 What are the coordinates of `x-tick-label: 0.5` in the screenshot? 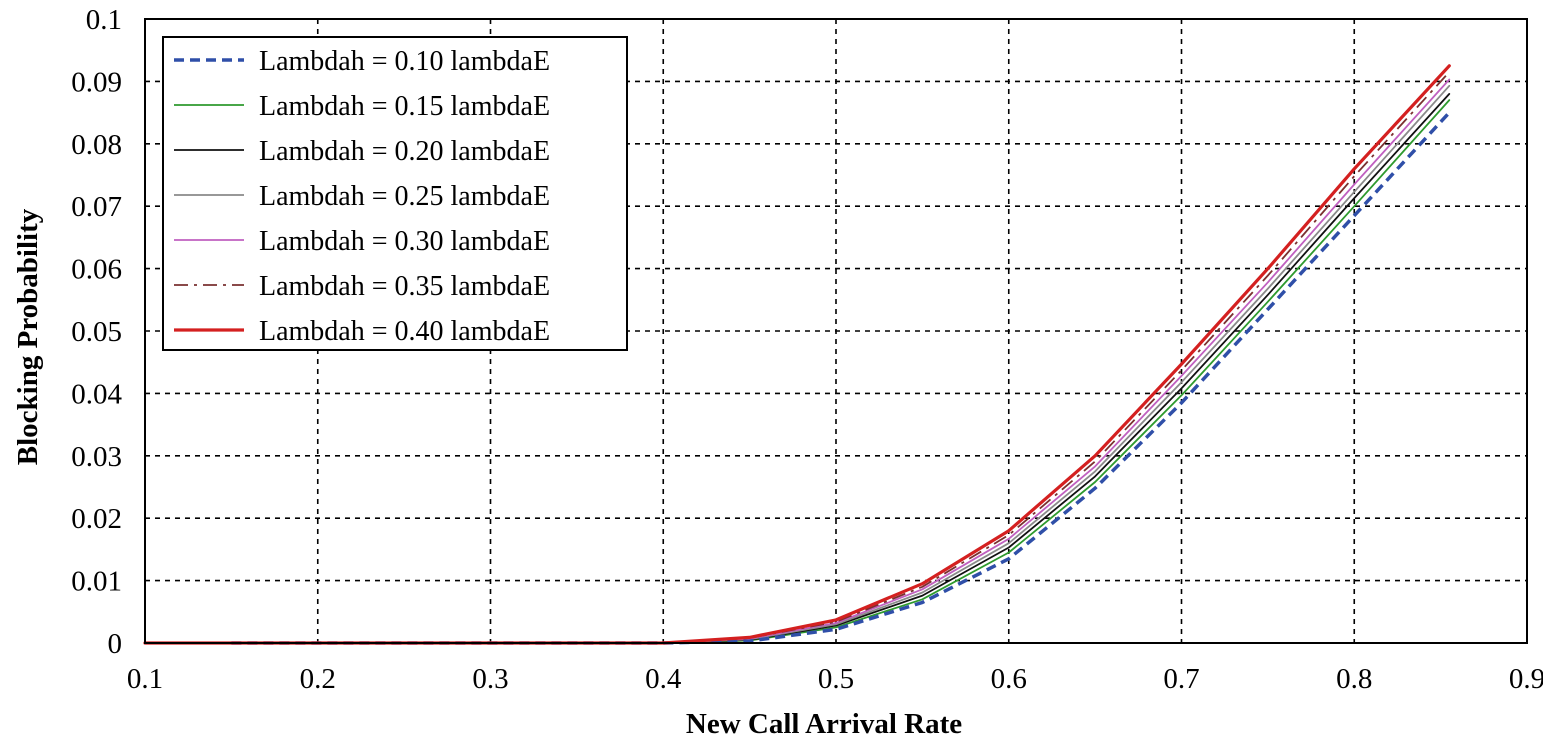 It's located at (836, 679).